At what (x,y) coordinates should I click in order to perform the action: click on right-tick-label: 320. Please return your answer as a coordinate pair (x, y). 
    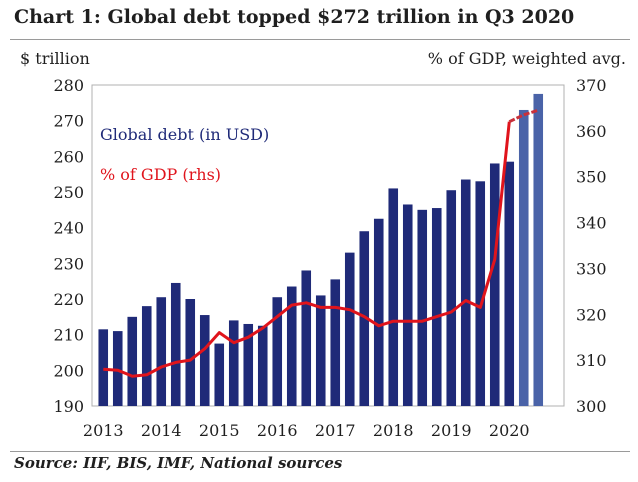
    Looking at the image, I should click on (591, 314).